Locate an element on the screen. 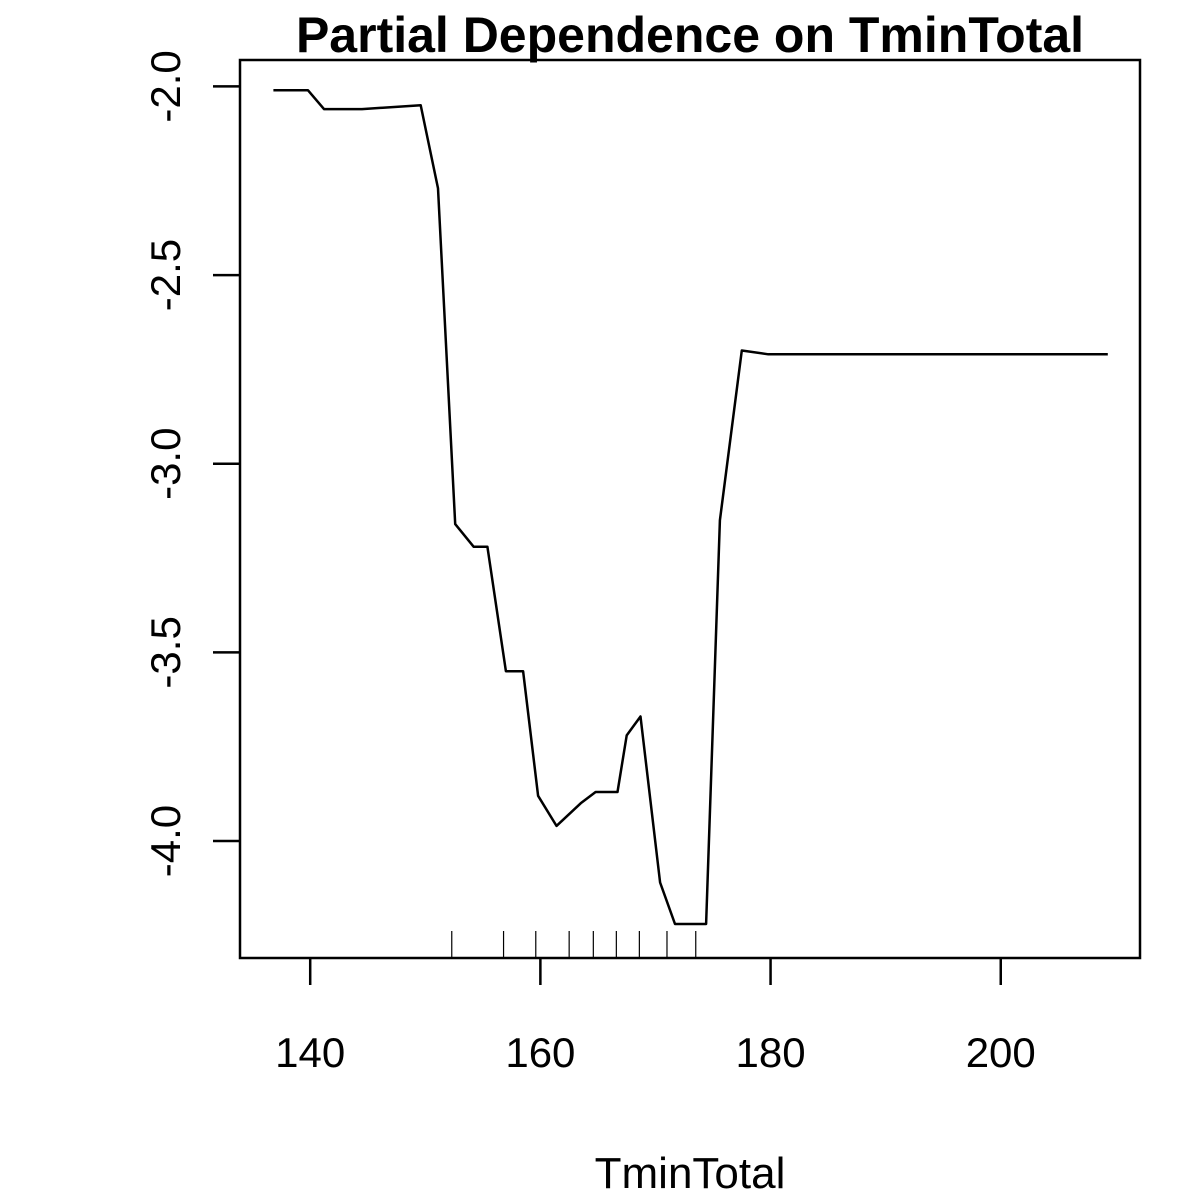 The height and width of the screenshot is (1200, 1200). y-tick-label: -3.5 is located at coordinates (165, 652).